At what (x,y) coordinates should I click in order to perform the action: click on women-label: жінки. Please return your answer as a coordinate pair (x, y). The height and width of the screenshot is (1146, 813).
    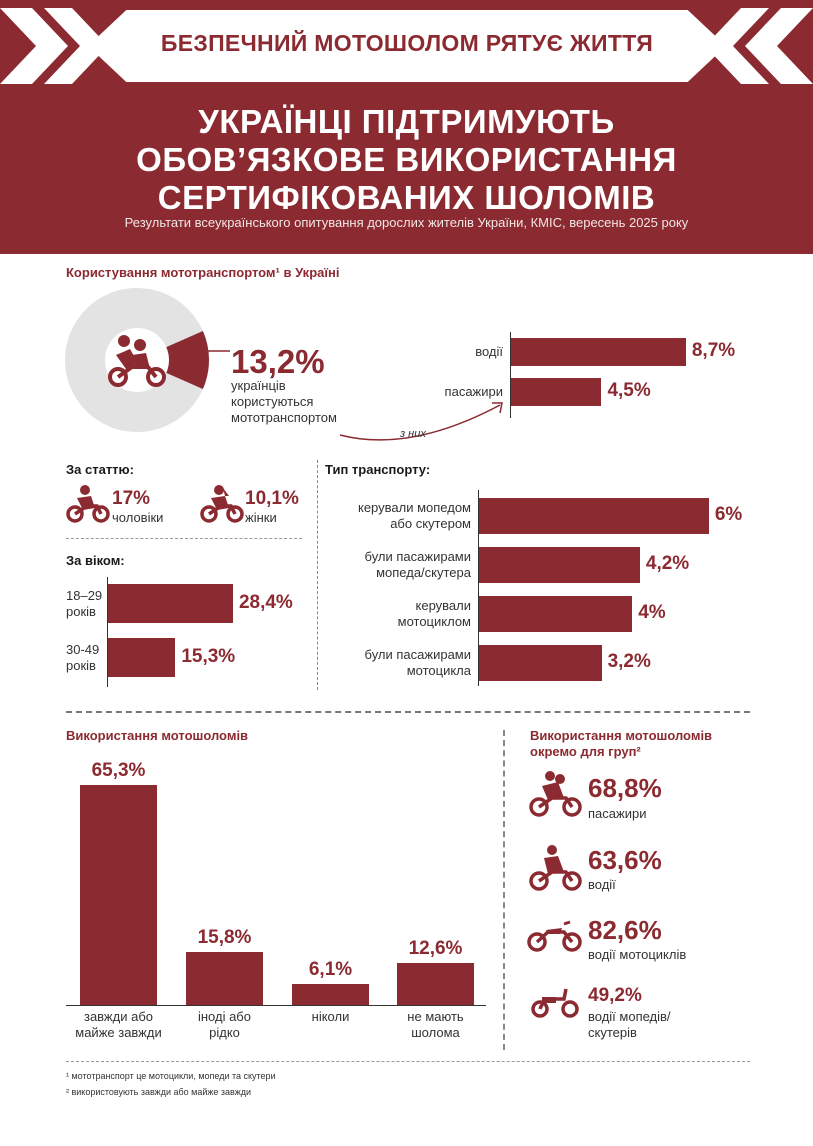
    Looking at the image, I should click on (261, 517).